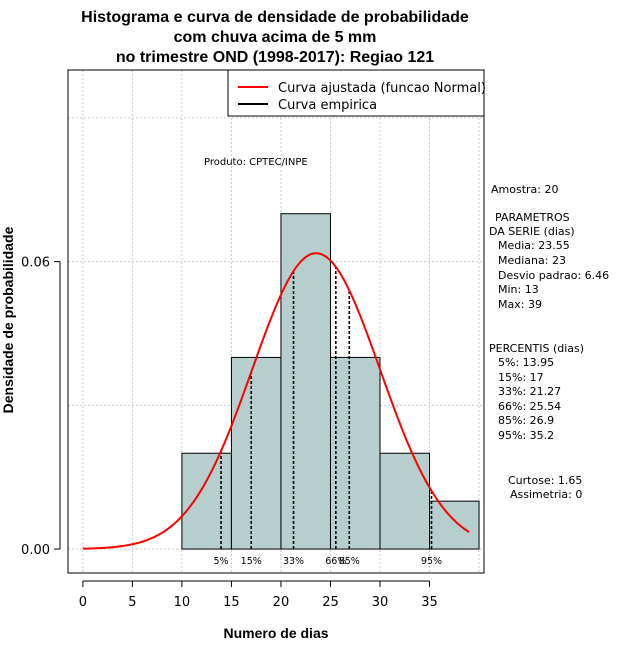 The image size is (640, 660). What do you see at coordinates (220, 561) in the screenshot?
I see `percentile-label-0: 5%` at bounding box center [220, 561].